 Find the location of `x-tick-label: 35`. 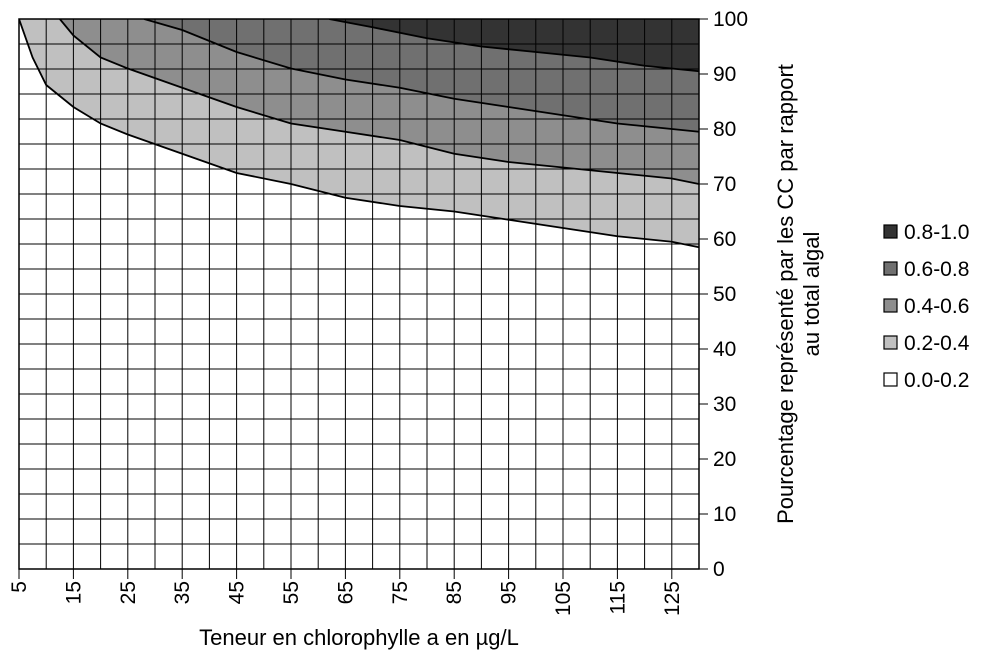

x-tick-label: 35 is located at coordinates (182, 592).